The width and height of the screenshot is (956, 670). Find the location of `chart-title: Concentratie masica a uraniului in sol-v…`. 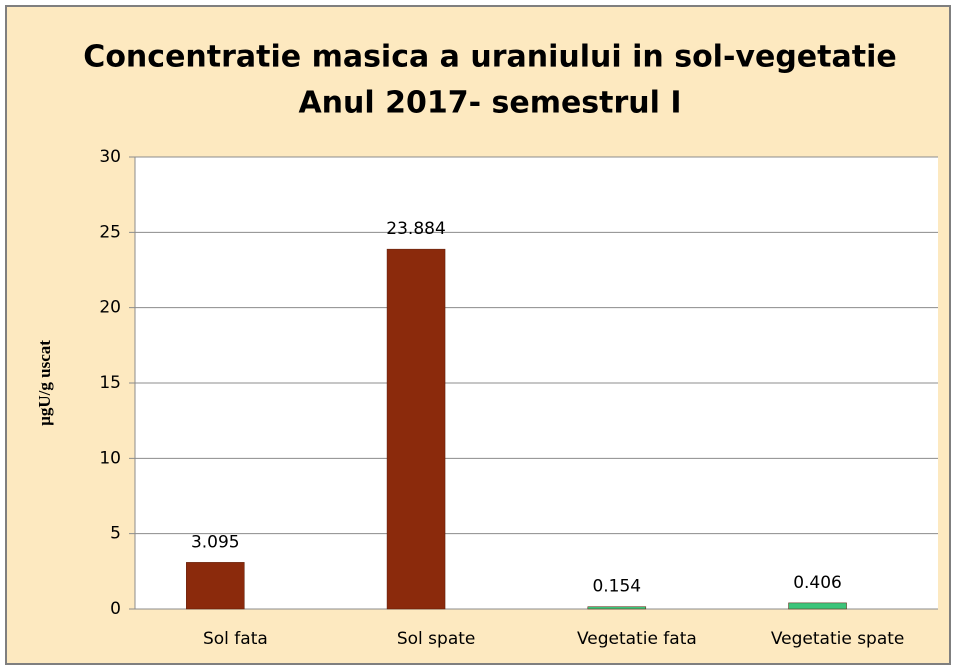

chart-title: Concentratie masica a uraniului in sol-v… is located at coordinates (489, 57).